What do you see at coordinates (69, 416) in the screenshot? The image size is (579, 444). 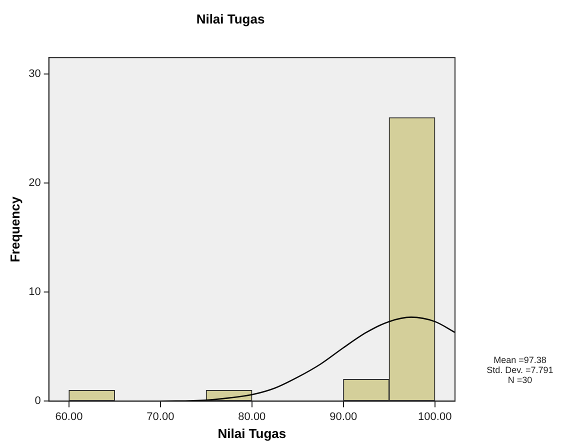 I see `x-tick-label: 60.00` at bounding box center [69, 416].